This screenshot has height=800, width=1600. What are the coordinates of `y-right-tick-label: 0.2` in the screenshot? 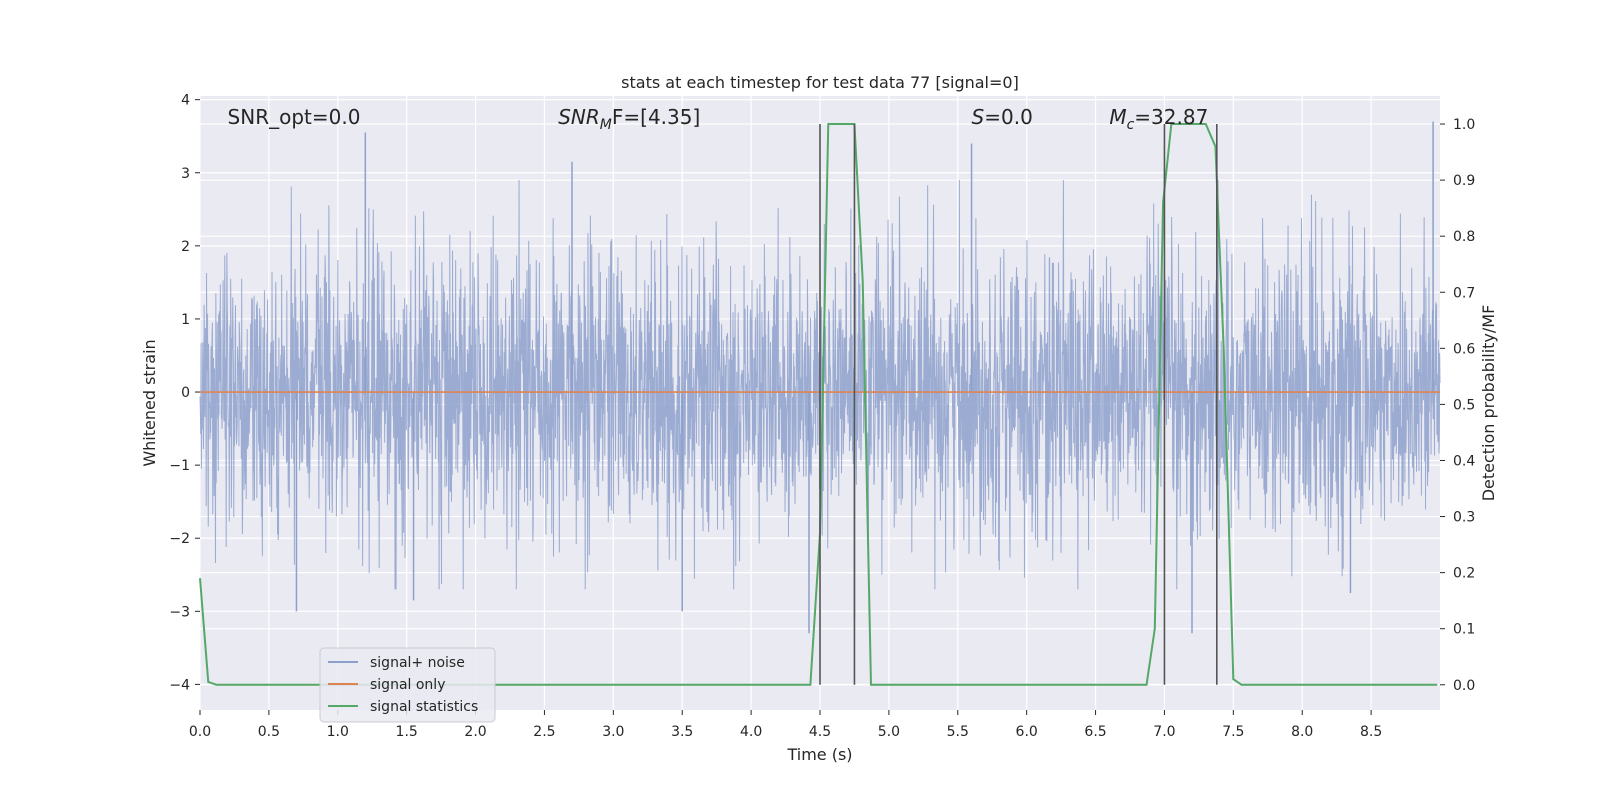 It's located at (1464, 574).